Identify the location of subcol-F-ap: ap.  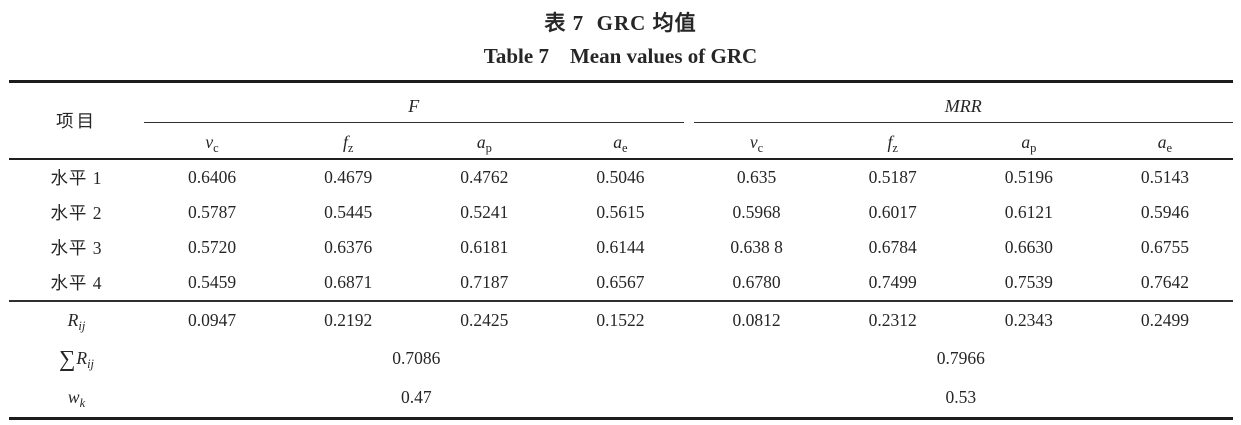
(484, 143).